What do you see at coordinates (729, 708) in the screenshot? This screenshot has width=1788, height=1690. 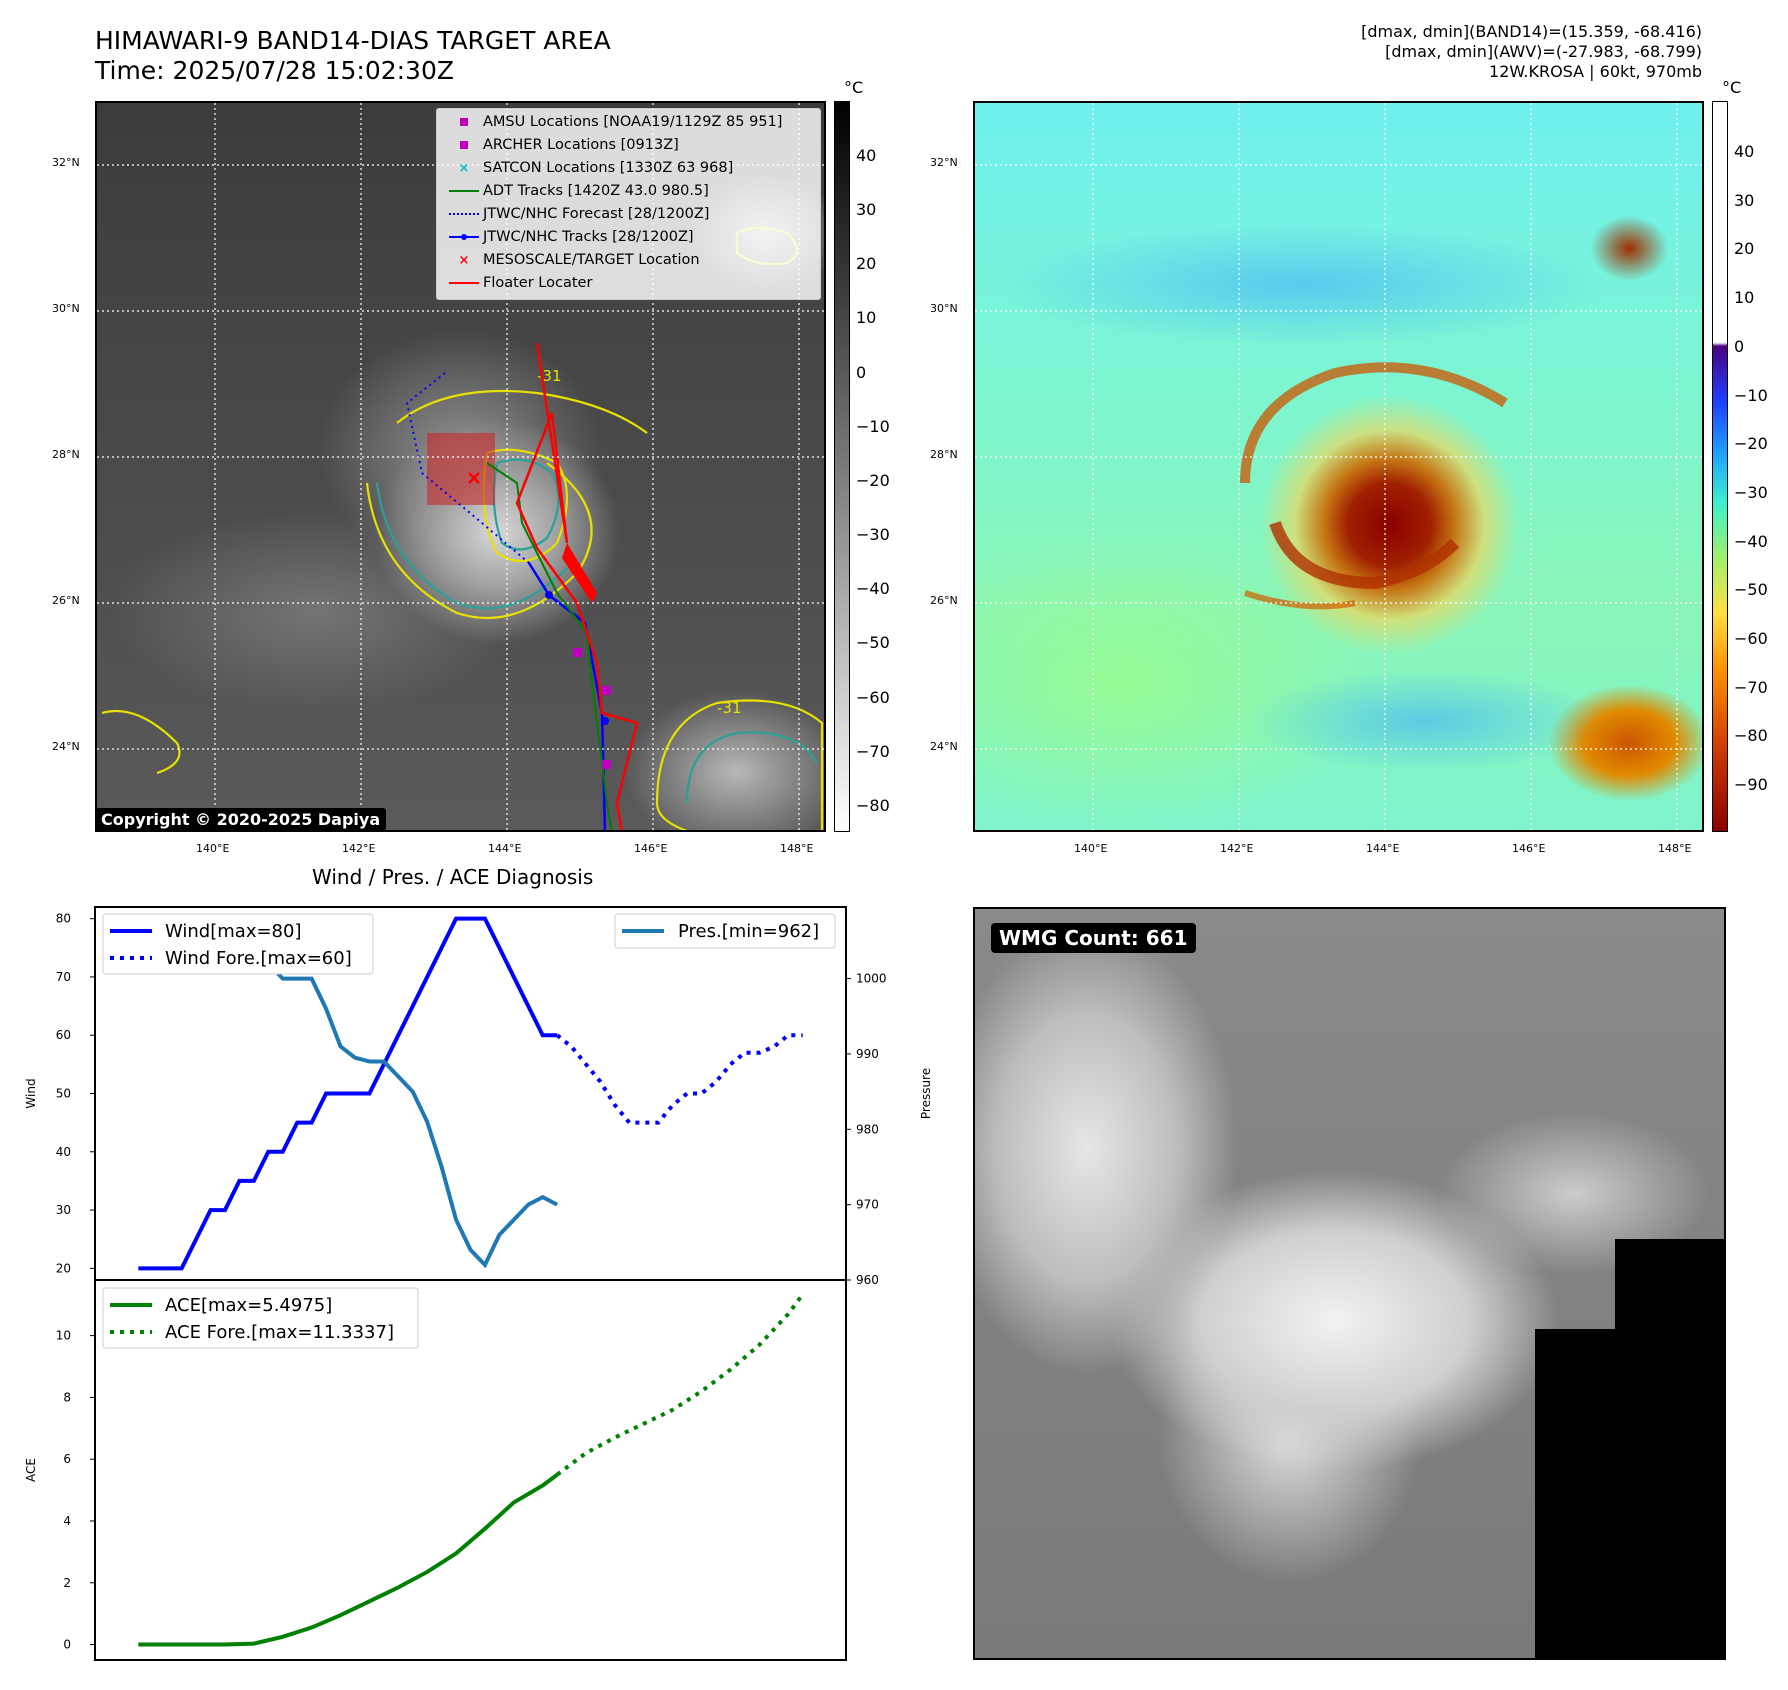 I see `contour-label-se: -31` at bounding box center [729, 708].